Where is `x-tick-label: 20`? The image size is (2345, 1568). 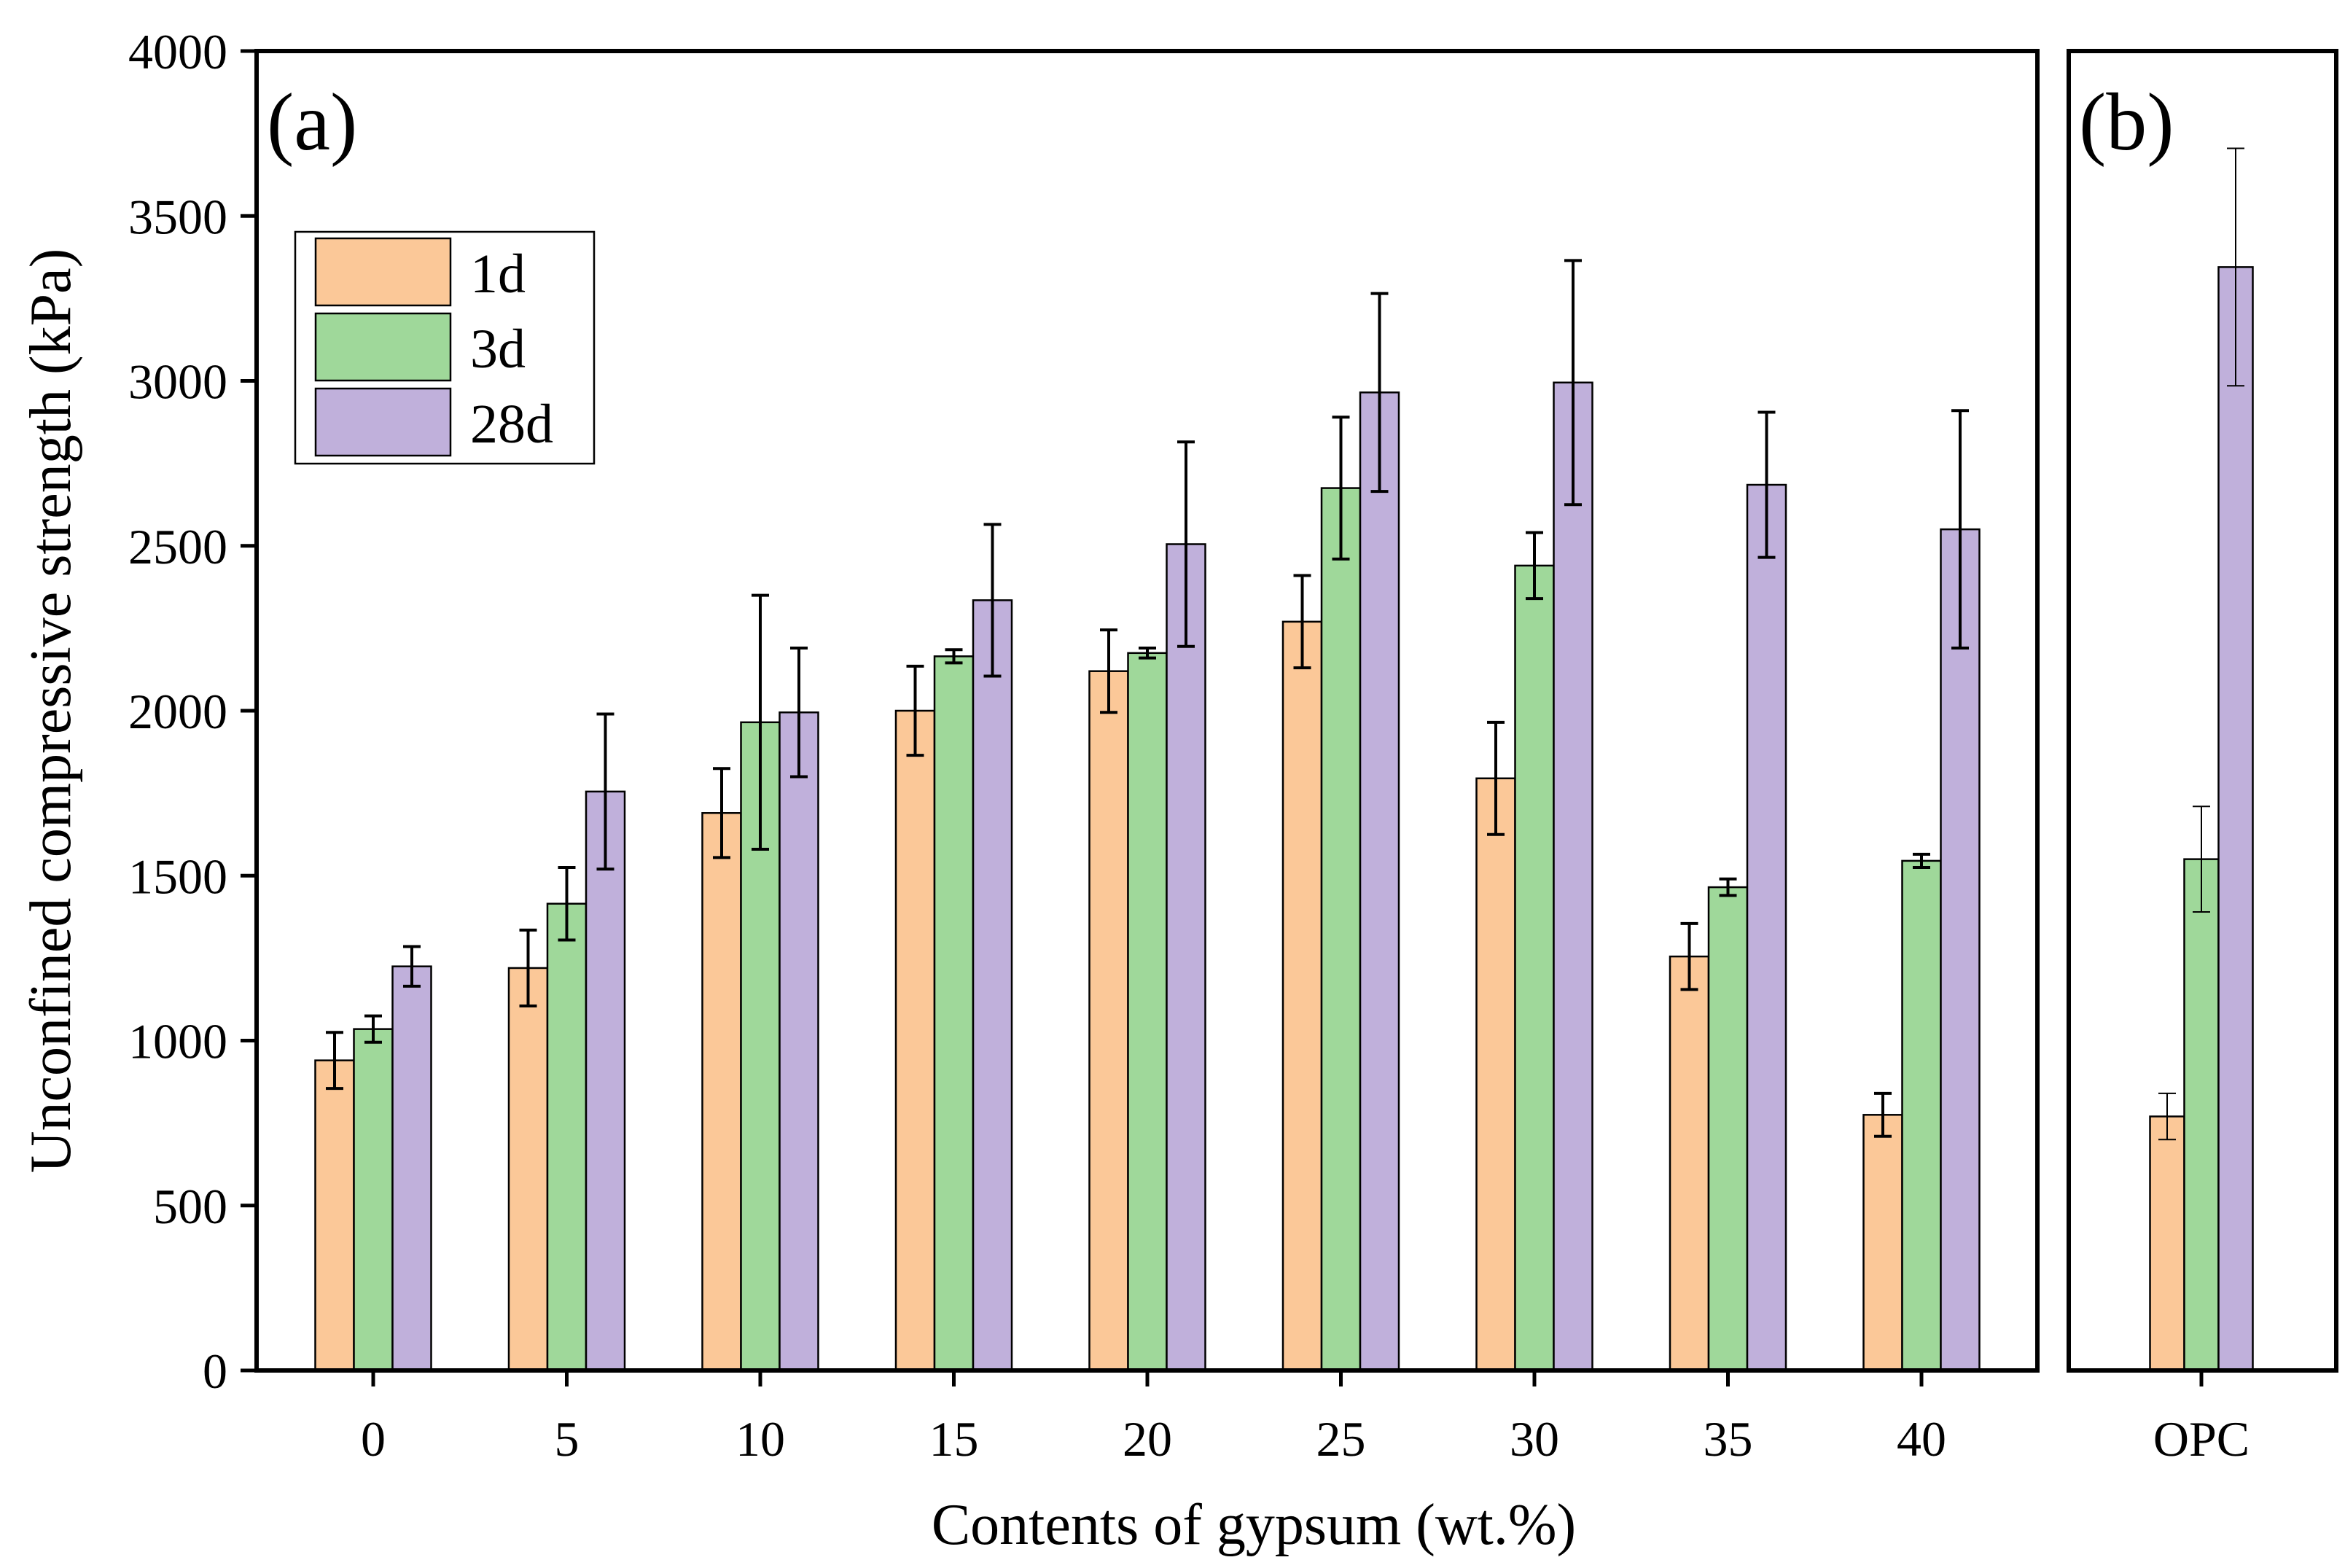 x-tick-label: 20 is located at coordinates (1147, 1439).